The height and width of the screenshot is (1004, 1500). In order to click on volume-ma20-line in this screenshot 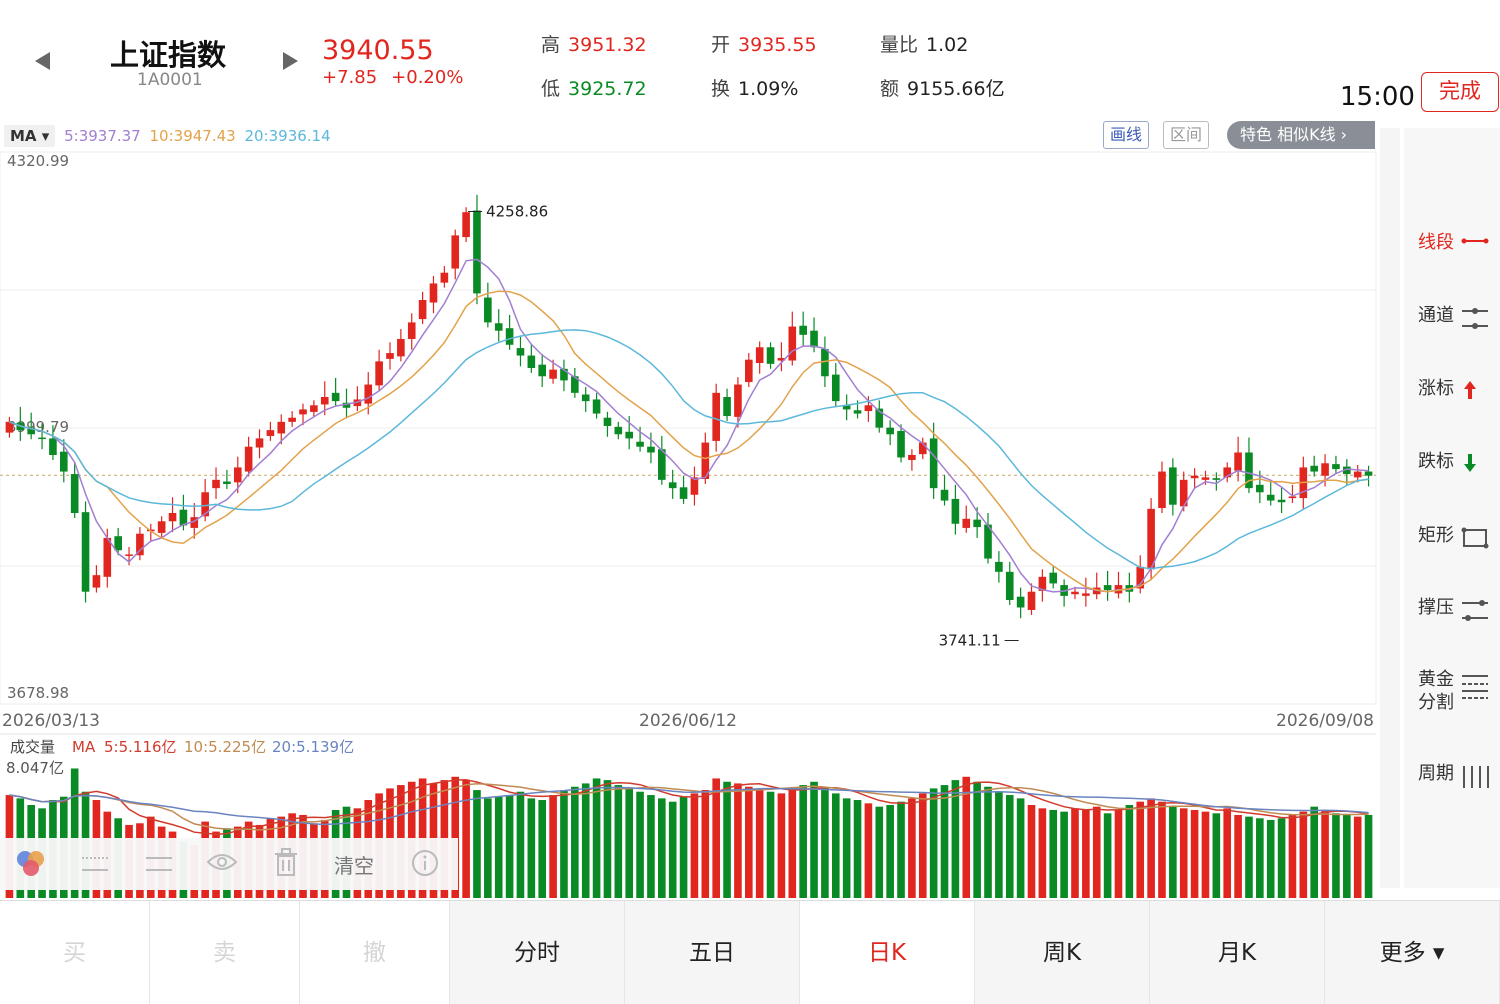, I will do `click(689, 806)`.